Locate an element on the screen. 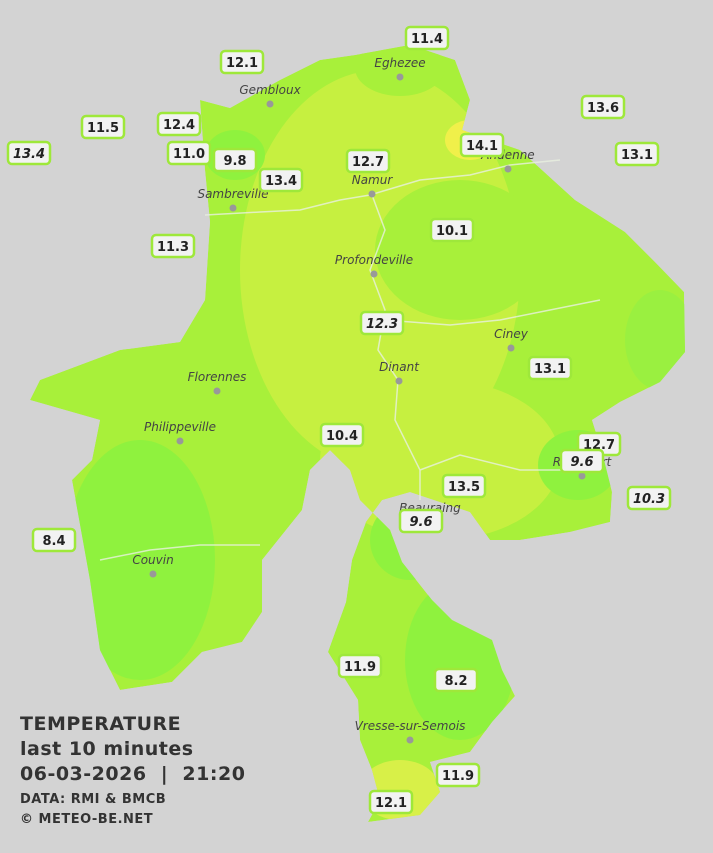 The height and width of the screenshot is (853, 713). reading-value: 10.1 is located at coordinates (452, 231).